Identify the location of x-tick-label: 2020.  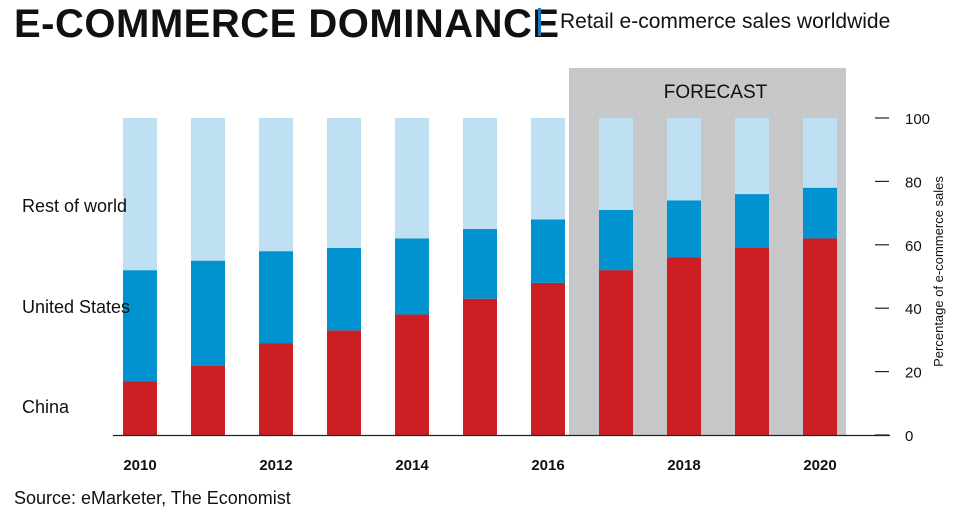
(819, 465).